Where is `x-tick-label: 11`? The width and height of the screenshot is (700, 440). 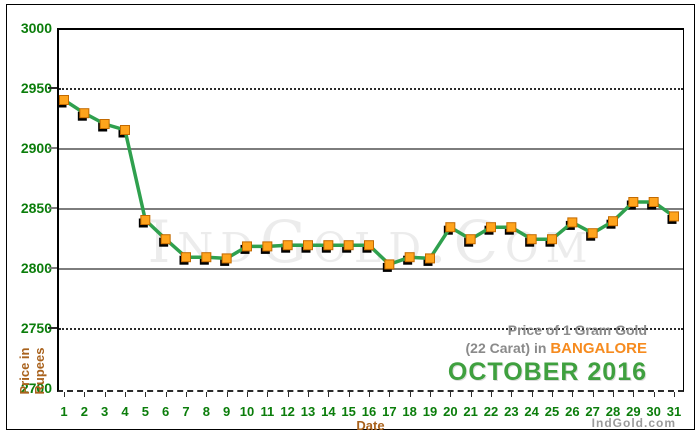
x-tick-label: 11 is located at coordinates (267, 411).